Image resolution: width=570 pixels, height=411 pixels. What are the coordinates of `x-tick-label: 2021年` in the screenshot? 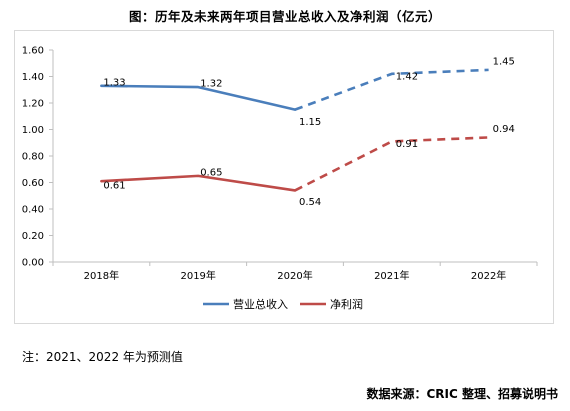 It's located at (391, 275).